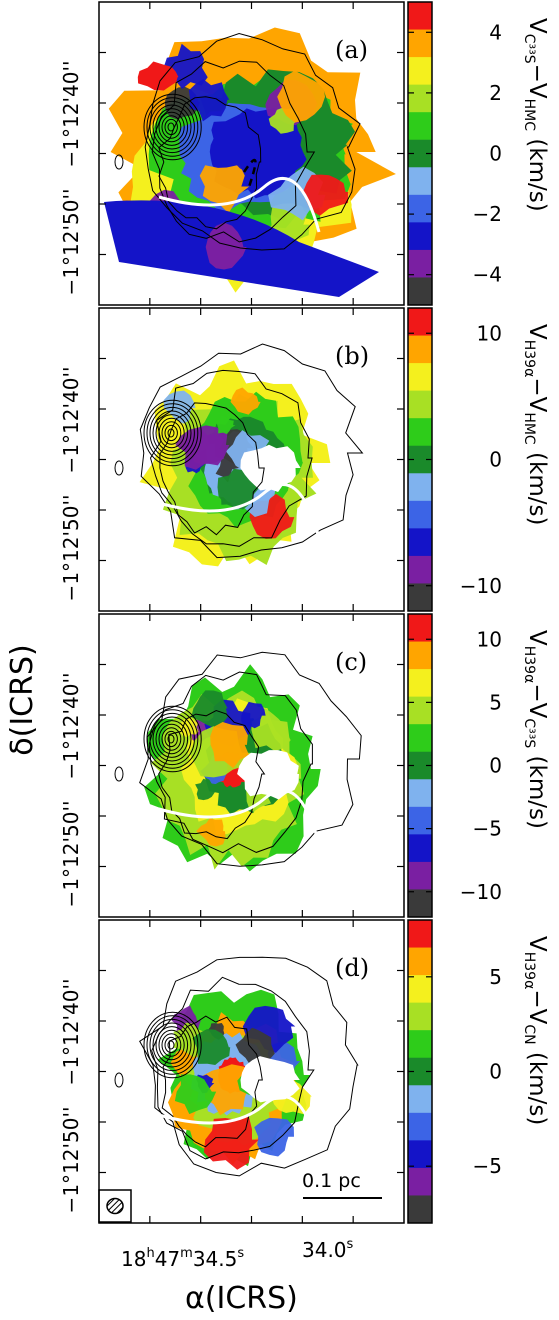  I want to click on colorbar-tick-label: 2, so click(495, 93).